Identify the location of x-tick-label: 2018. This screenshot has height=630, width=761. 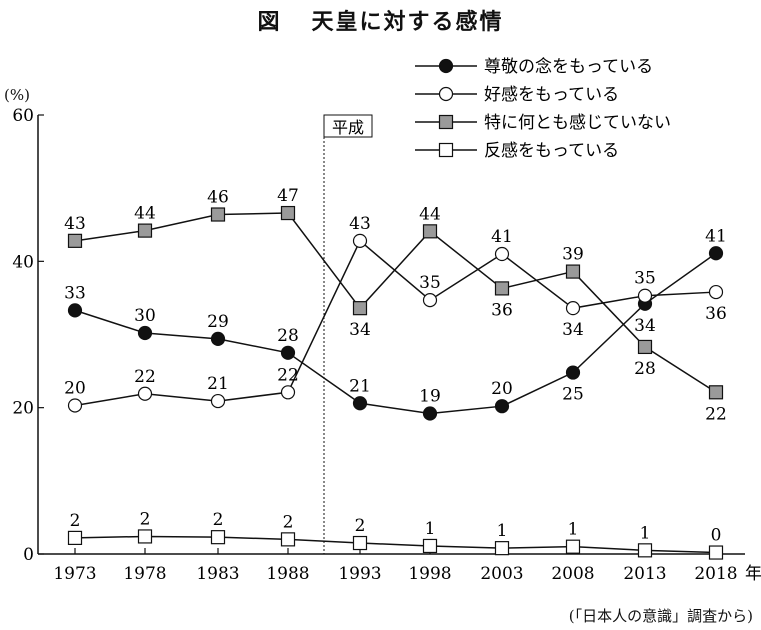
(715, 574).